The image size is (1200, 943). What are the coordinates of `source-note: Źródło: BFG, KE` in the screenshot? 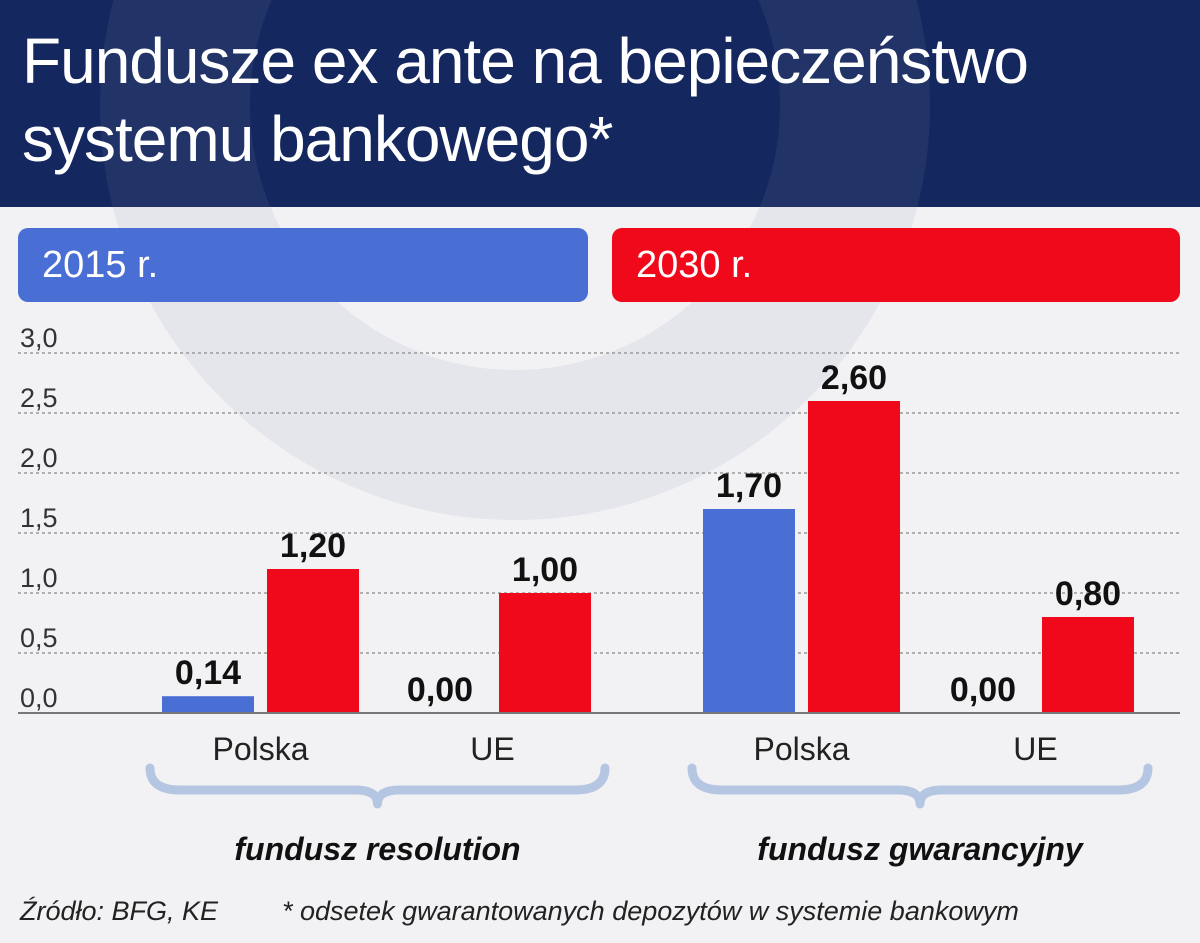 It's located at (119, 911).